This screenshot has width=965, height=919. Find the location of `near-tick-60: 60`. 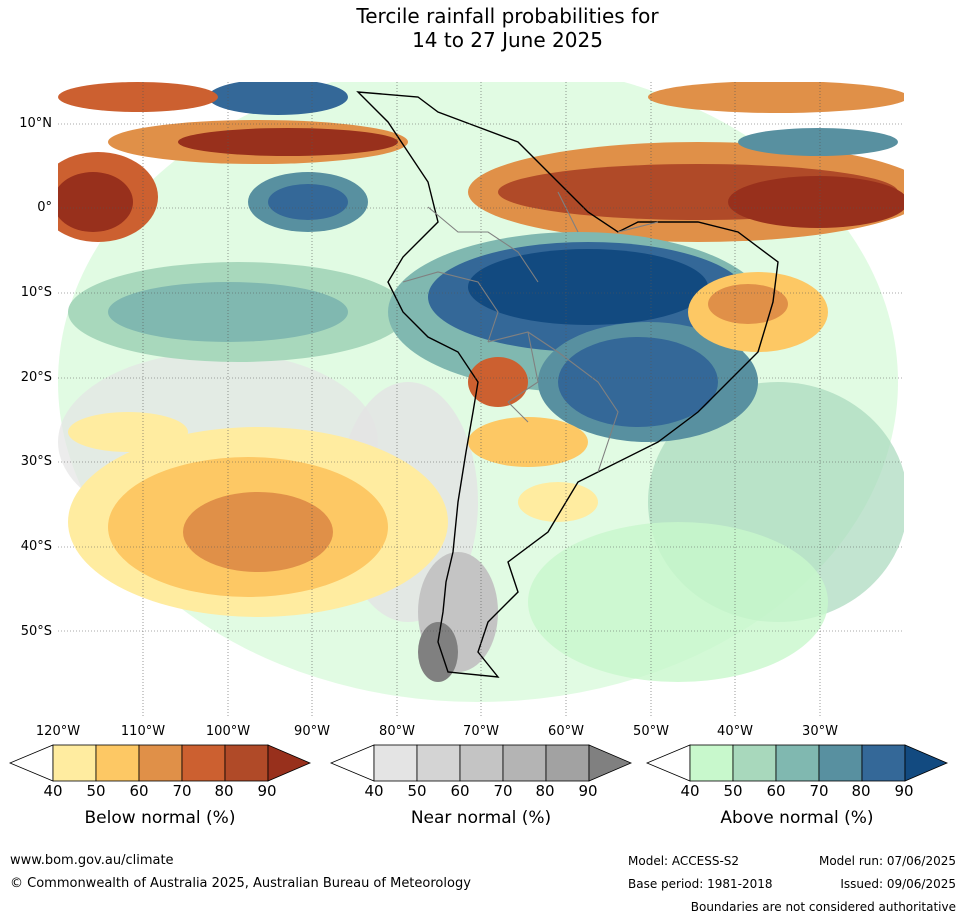

near-tick-60: 60 is located at coordinates (460, 791).